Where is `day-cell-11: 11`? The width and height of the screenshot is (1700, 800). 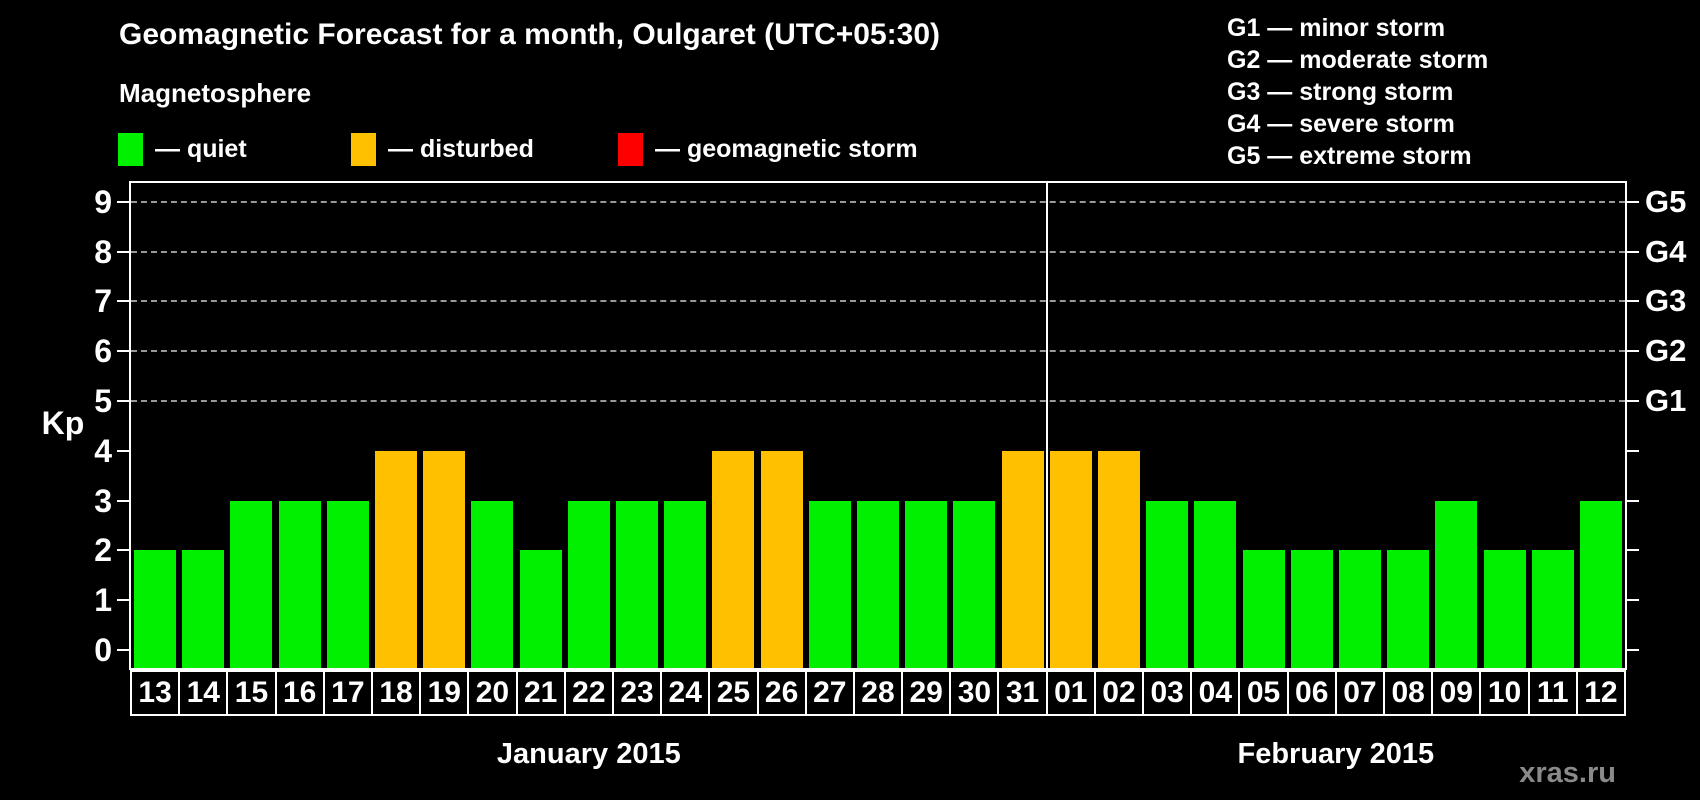 day-cell-11: 11 is located at coordinates (1552, 693).